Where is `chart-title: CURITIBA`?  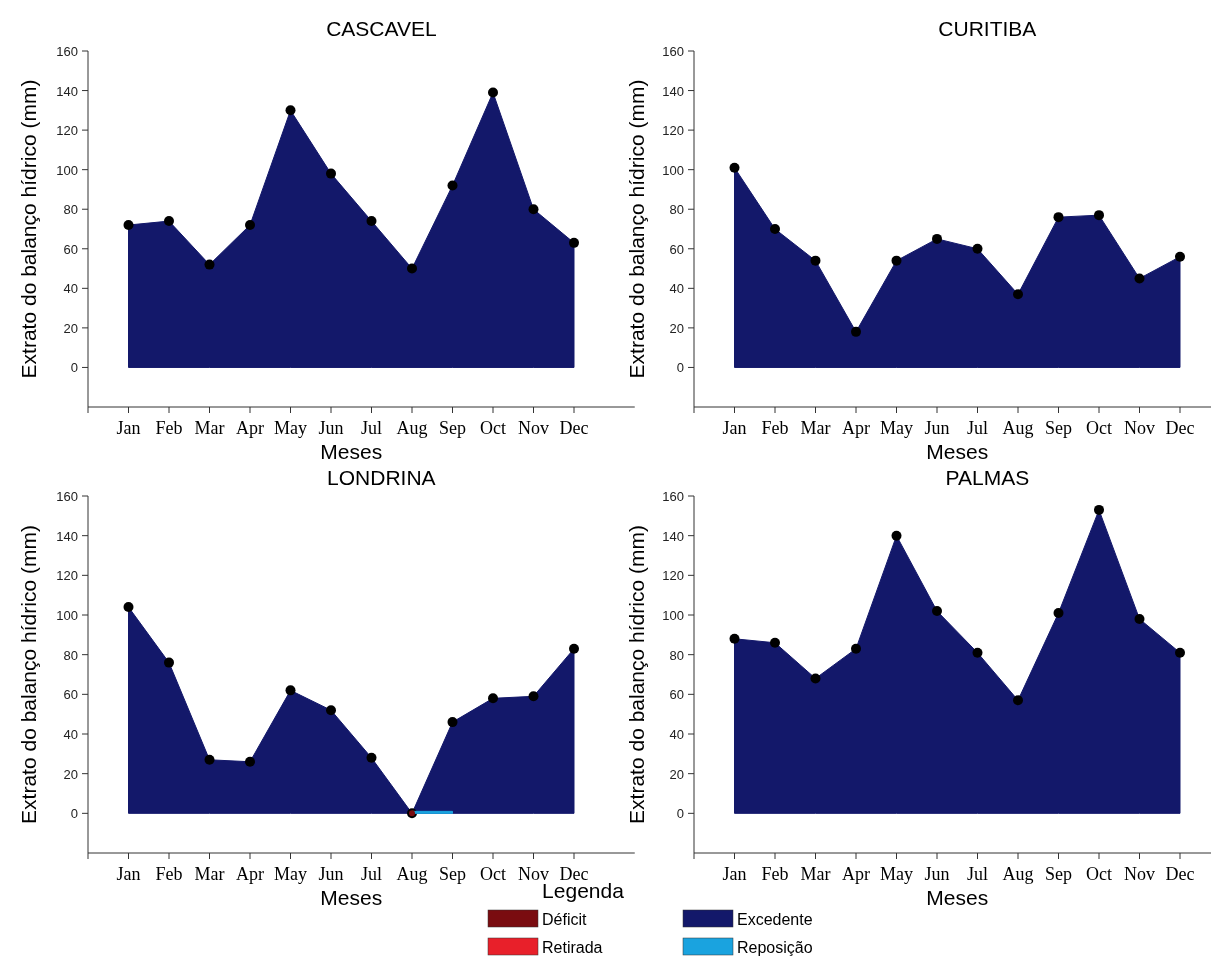 chart-title: CURITIBA is located at coordinates (987, 28).